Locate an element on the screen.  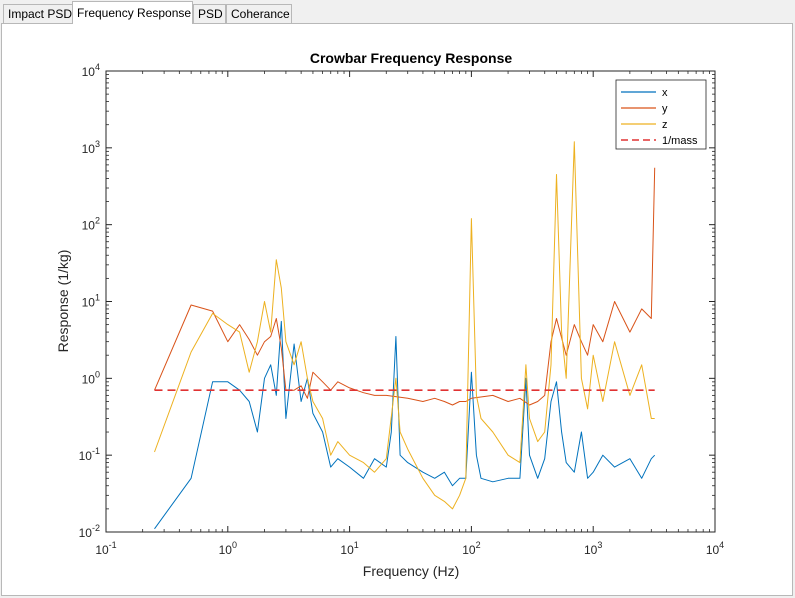
tab-impact-psd: Impact PSD is located at coordinates (38, 13).